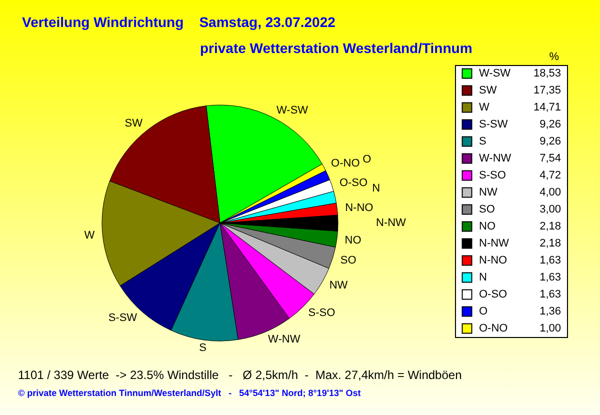 This screenshot has width=600, height=415. What do you see at coordinates (359, 208) in the screenshot?
I see `slice-label: N-NO` at bounding box center [359, 208].